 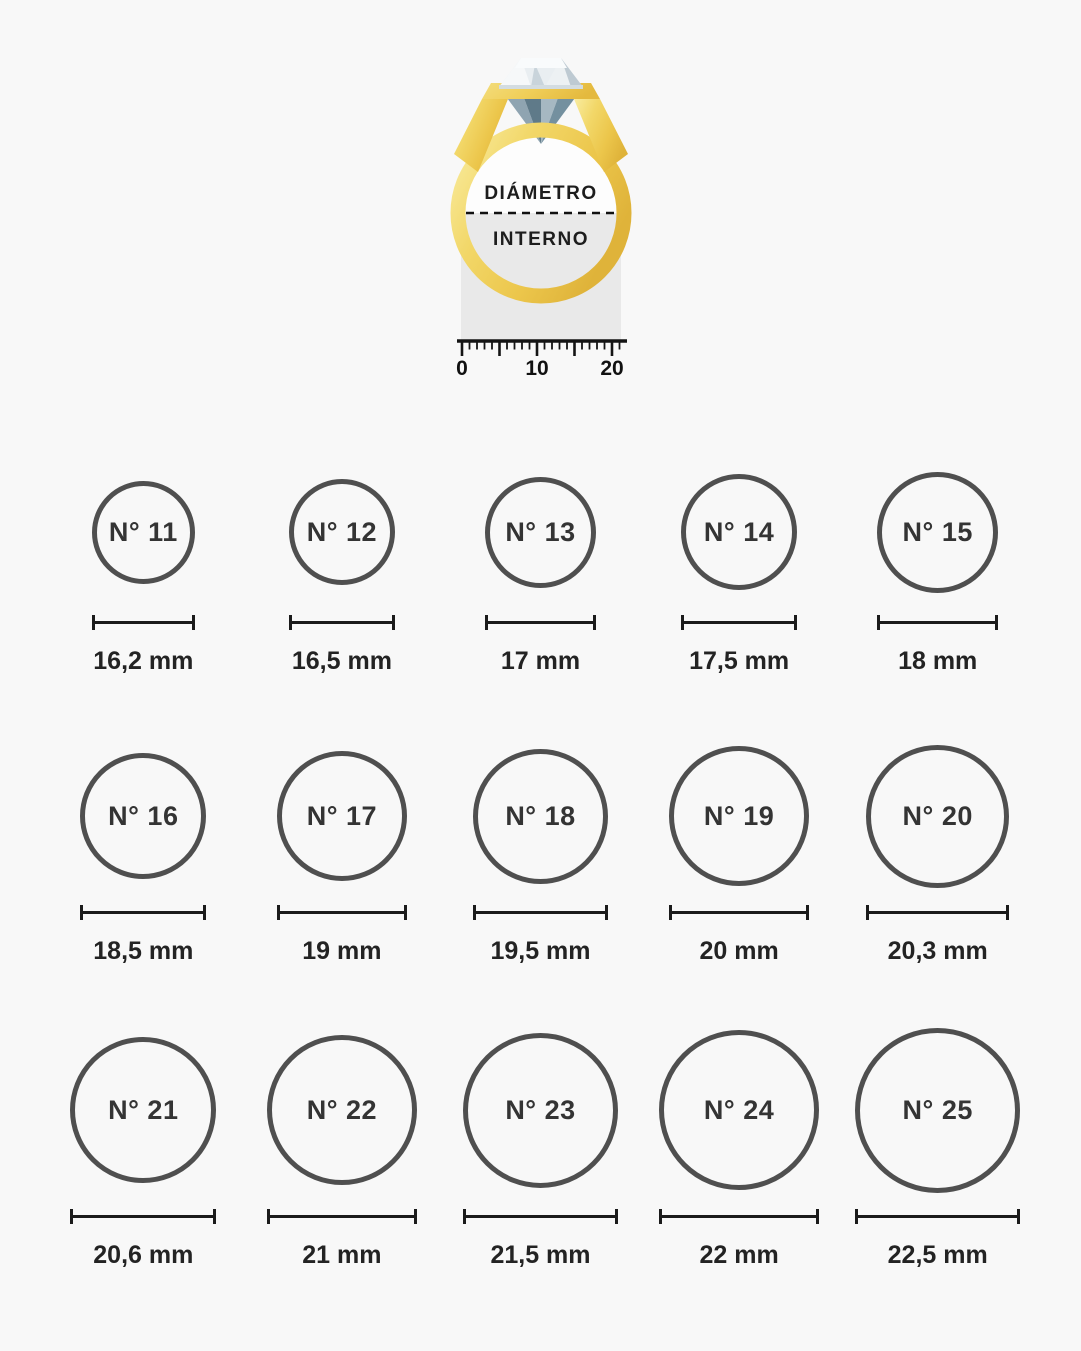 I want to click on ruler: 0 10 20, so click(x=541, y=359).